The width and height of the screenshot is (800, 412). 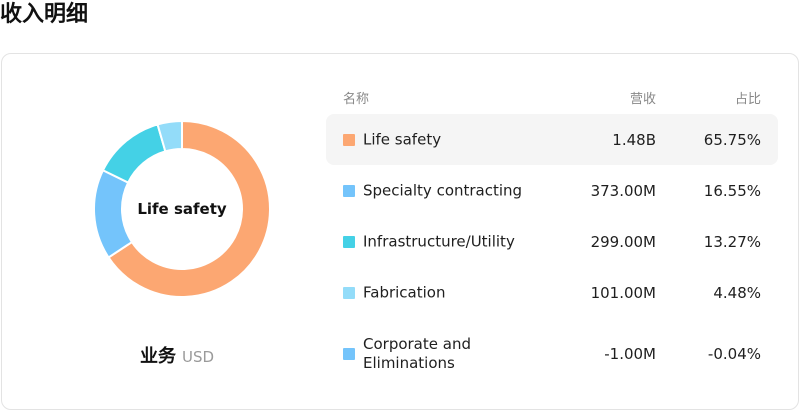 I want to click on donut-chart: Life safety, so click(x=182, y=209).